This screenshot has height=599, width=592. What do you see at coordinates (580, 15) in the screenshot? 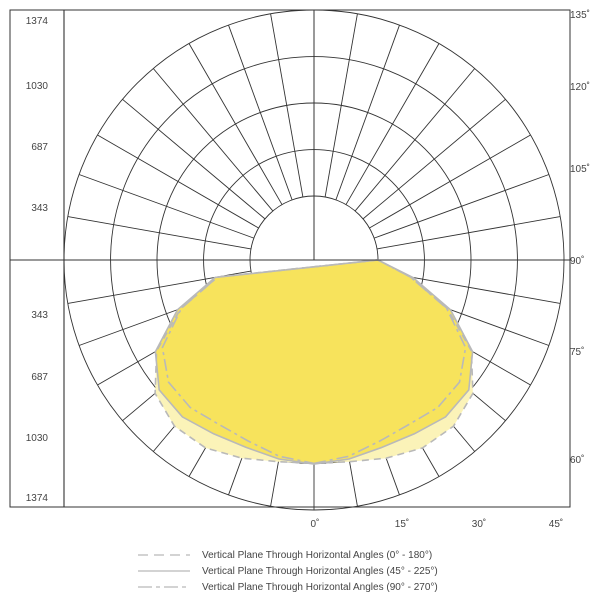
I see `angle-tick-label: 135˚` at bounding box center [580, 15].